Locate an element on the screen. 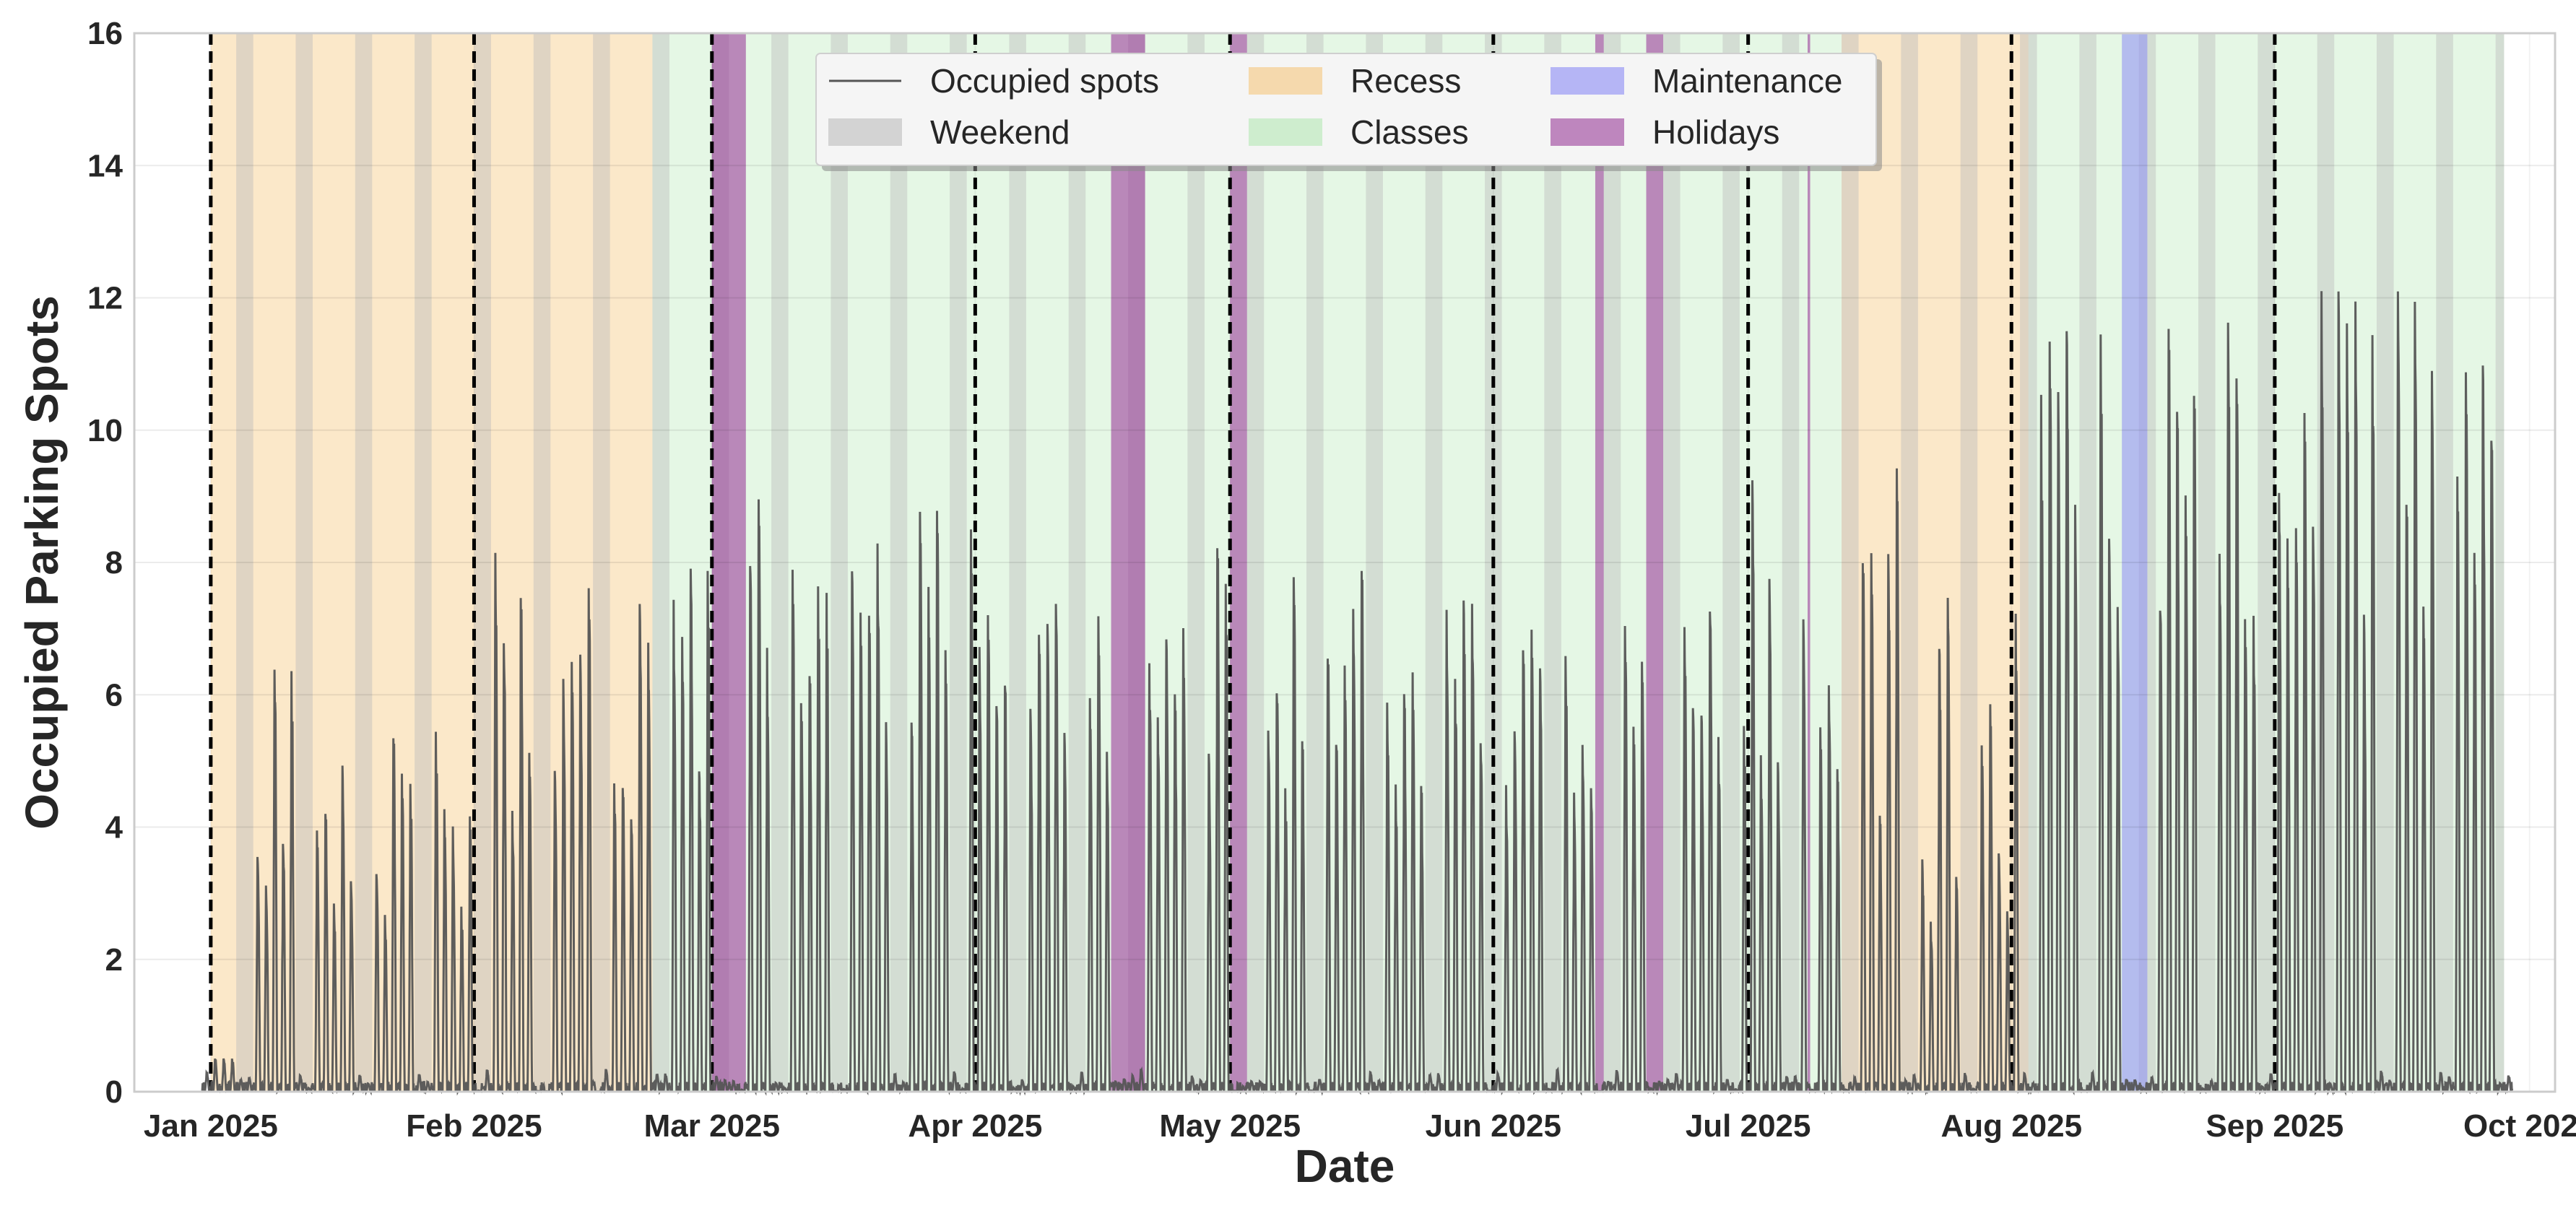 The width and height of the screenshot is (2576, 1213). legend-swatch-maintenance is located at coordinates (1587, 81).